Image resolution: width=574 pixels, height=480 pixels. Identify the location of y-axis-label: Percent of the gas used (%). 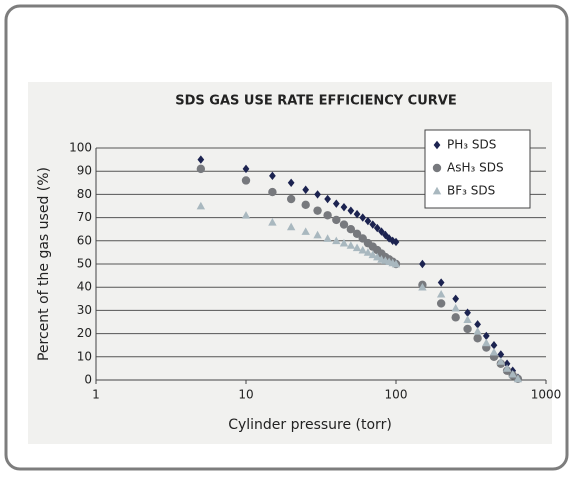
(44, 264).